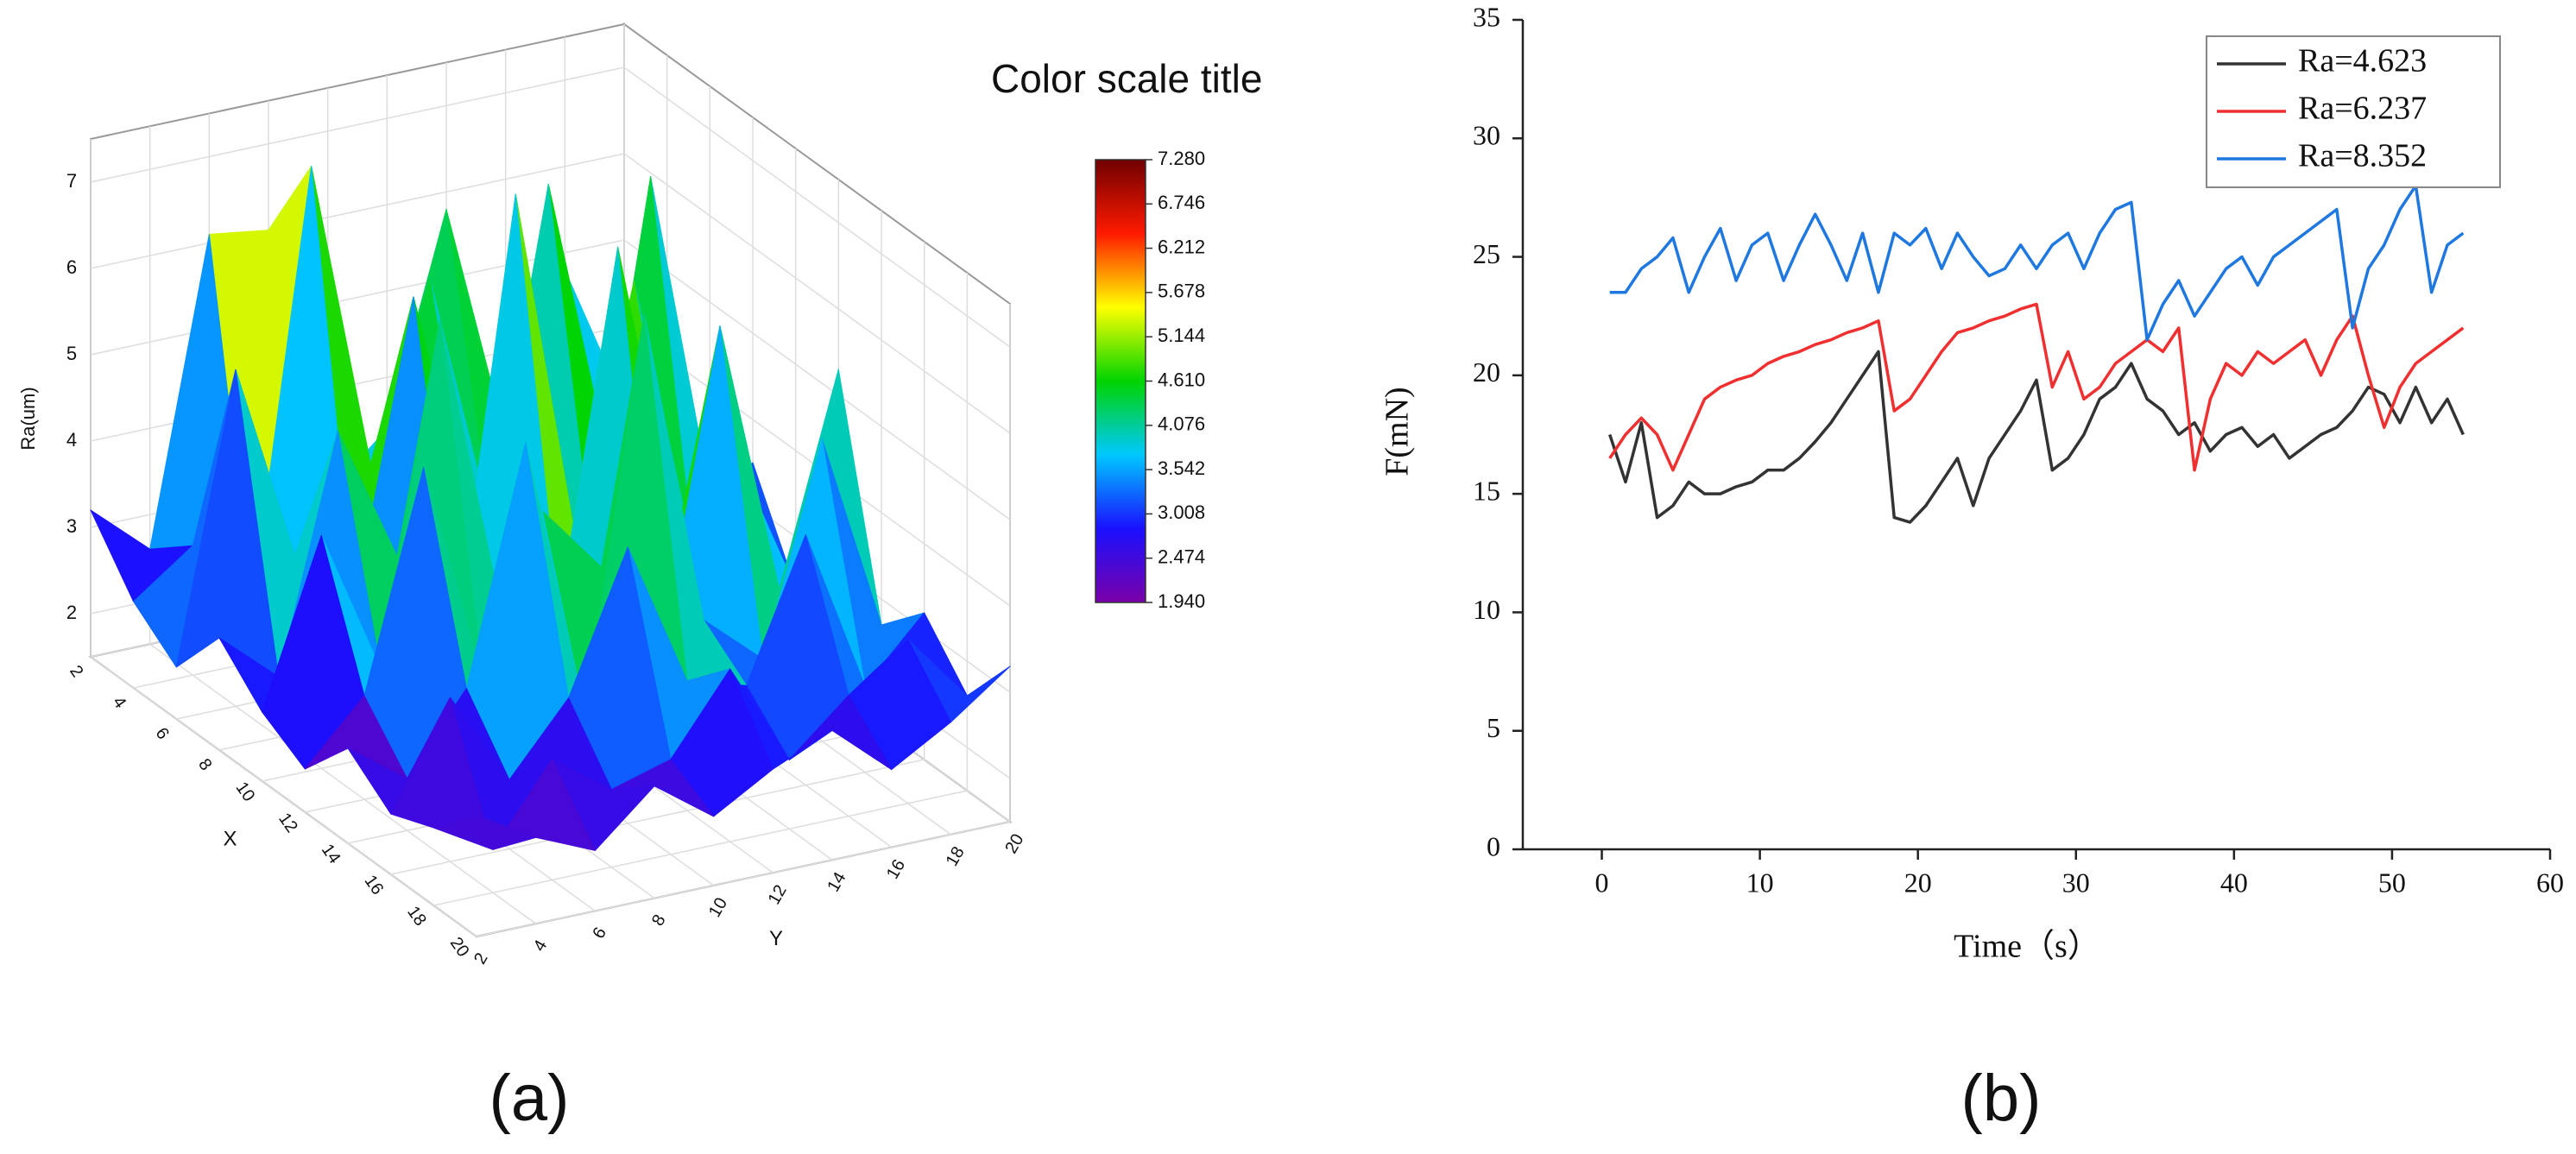  I want to click on legend-label: Ra=8.352, so click(2362, 156).